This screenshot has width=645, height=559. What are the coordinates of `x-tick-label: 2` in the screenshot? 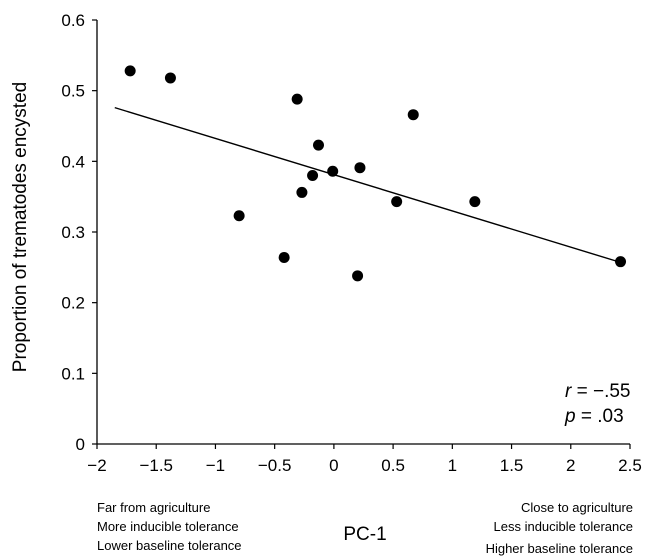 It's located at (570, 465).